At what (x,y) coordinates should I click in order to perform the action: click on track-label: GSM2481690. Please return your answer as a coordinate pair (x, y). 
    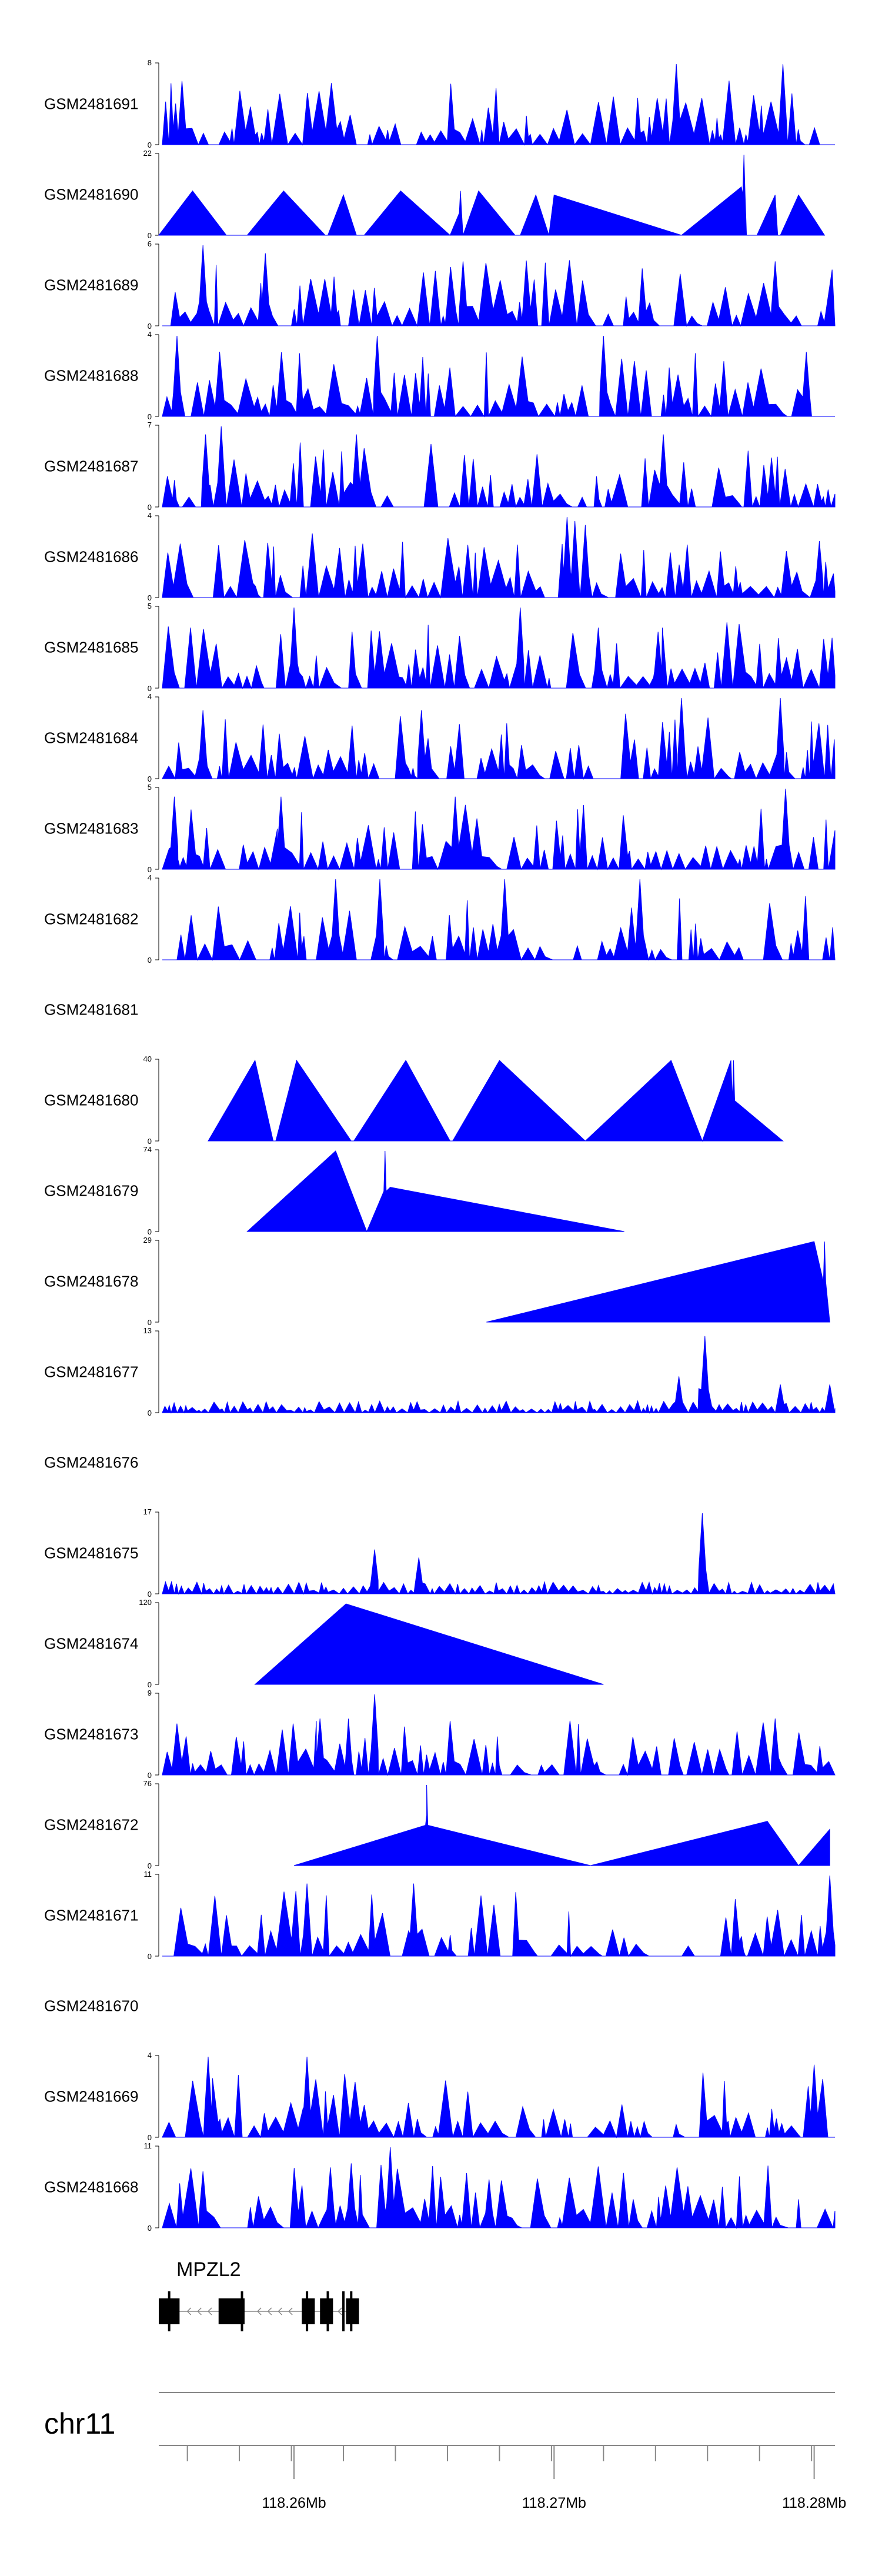
    Looking at the image, I should click on (91, 194).